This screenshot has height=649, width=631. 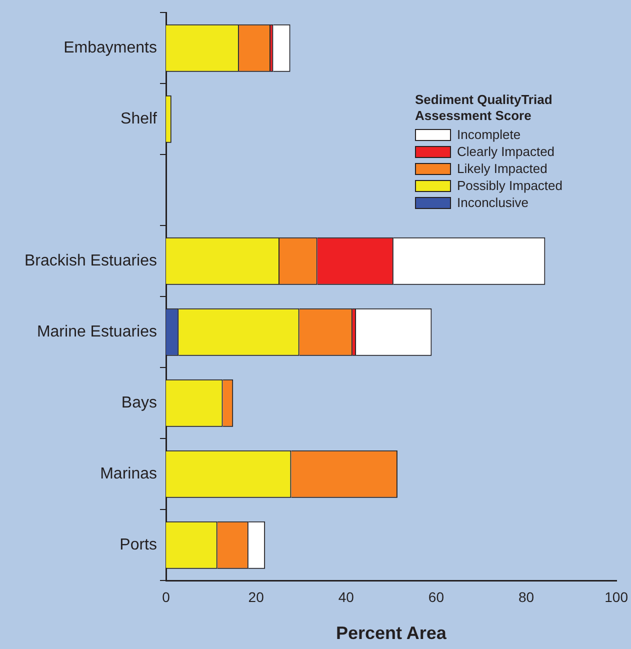 What do you see at coordinates (484, 108) in the screenshot?
I see `legend-title: Sediment QualityTriad Assessment Score` at bounding box center [484, 108].